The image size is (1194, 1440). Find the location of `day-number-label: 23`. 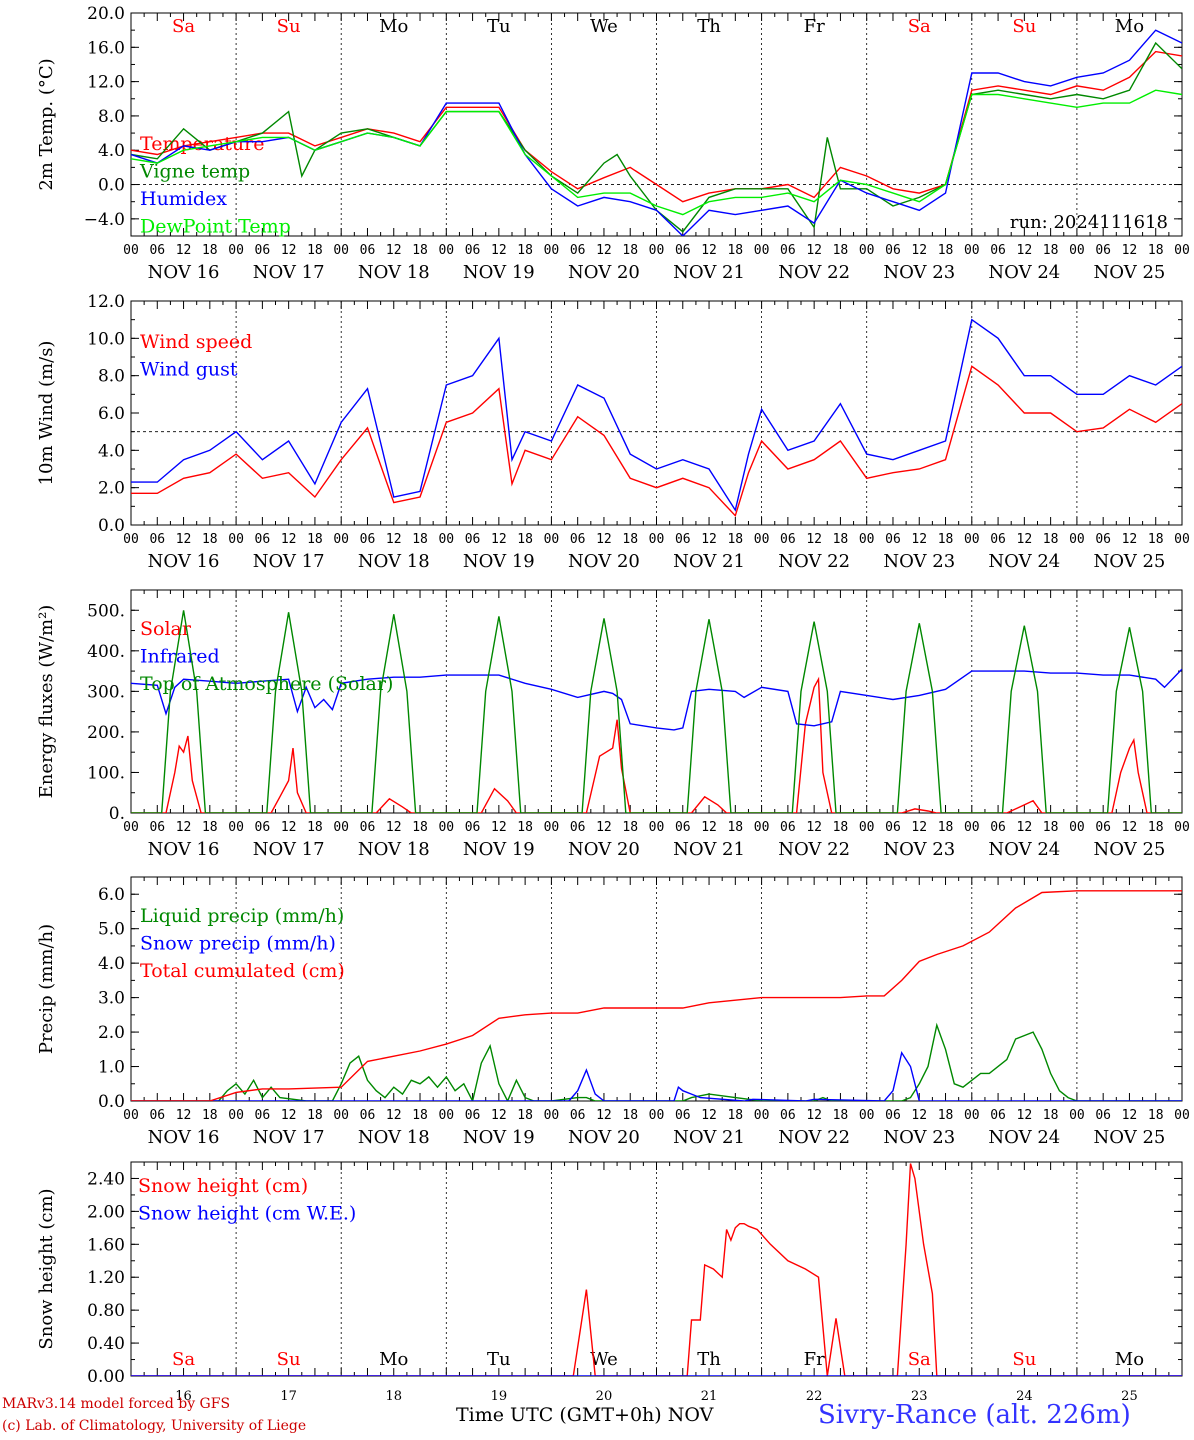

day-number-label: 23 is located at coordinates (919, 1396).